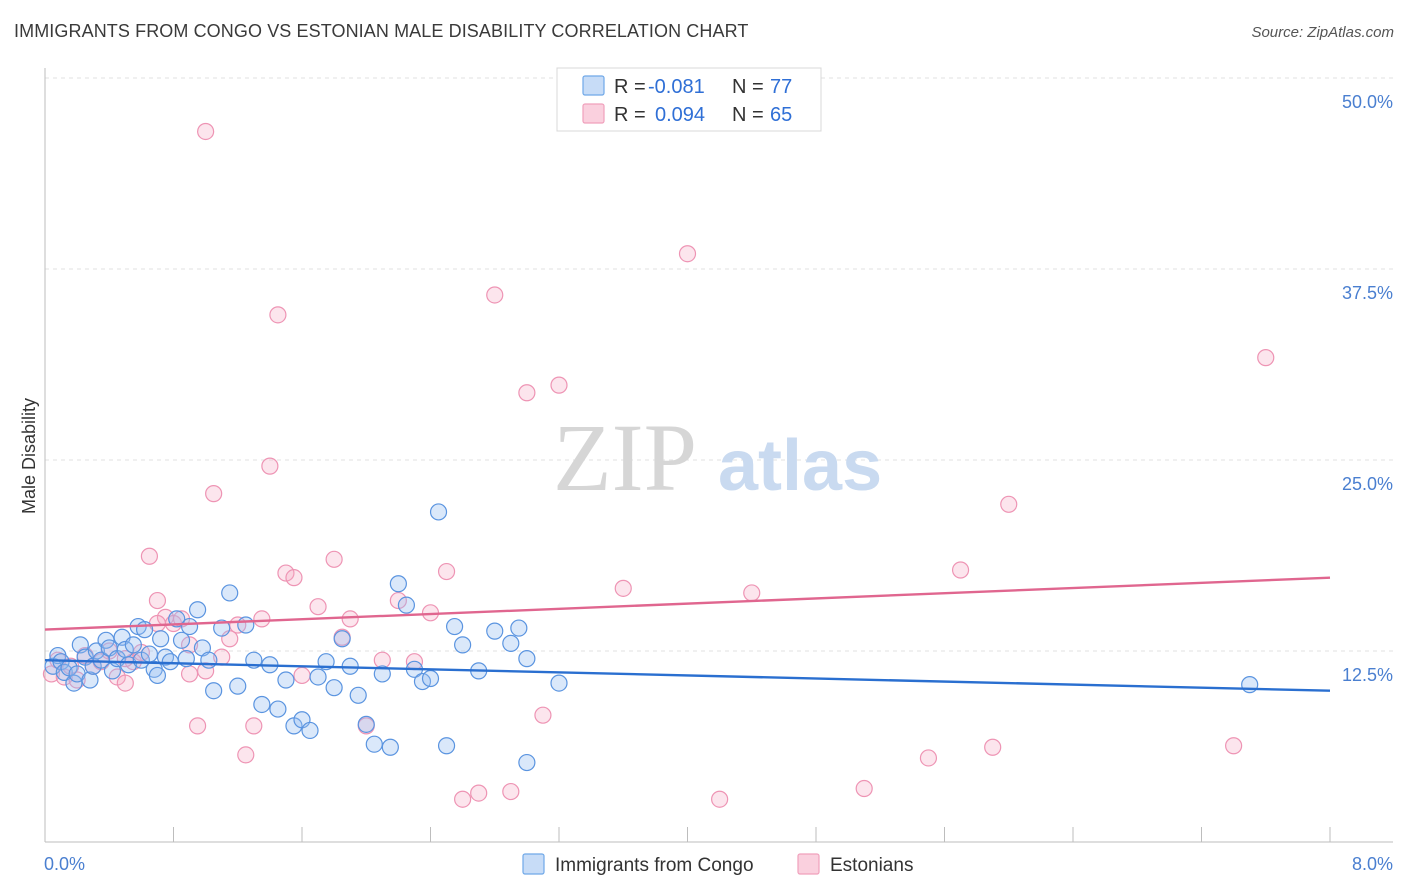 The height and width of the screenshot is (892, 1406). I want to click on bottom-legend-swatch-congo, so click(533, 864).